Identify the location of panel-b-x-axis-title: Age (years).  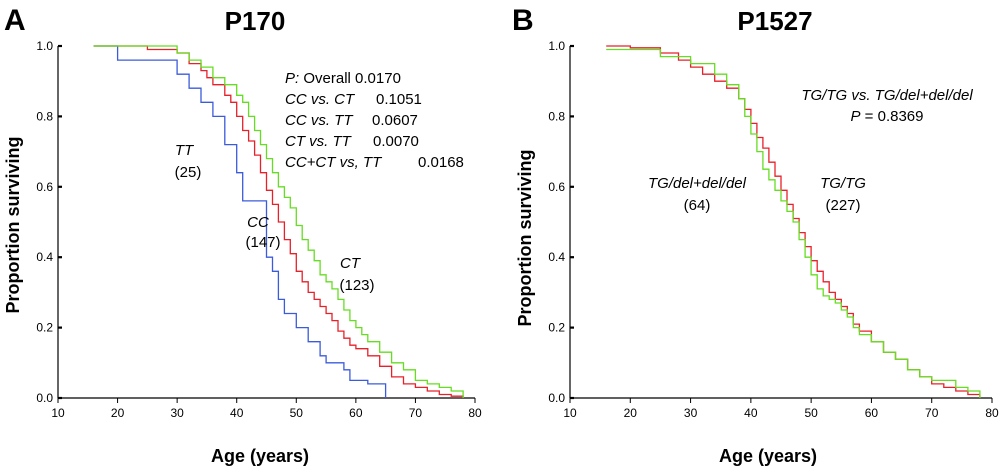
(768, 456).